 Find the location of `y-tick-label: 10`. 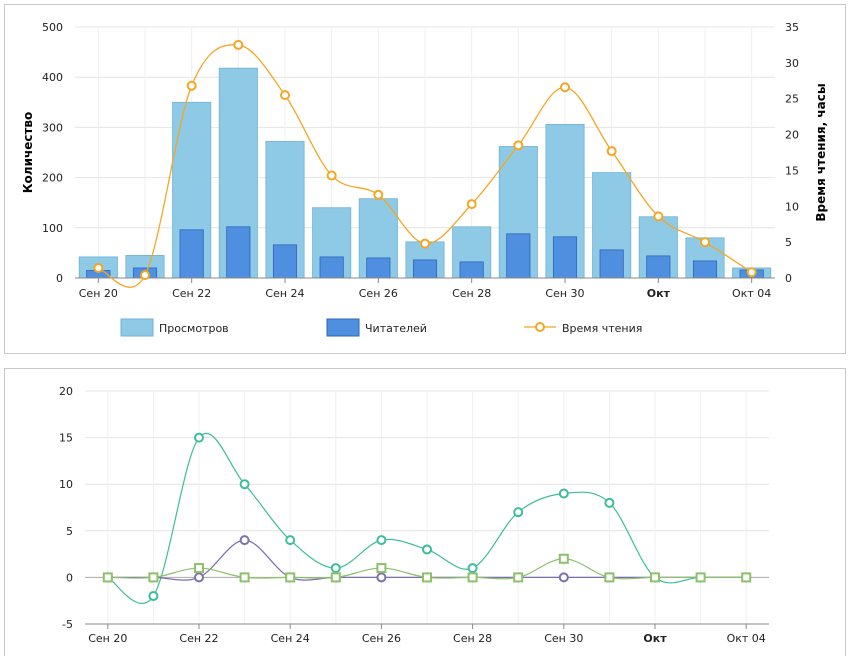

y-tick-label: 10 is located at coordinates (66, 484).